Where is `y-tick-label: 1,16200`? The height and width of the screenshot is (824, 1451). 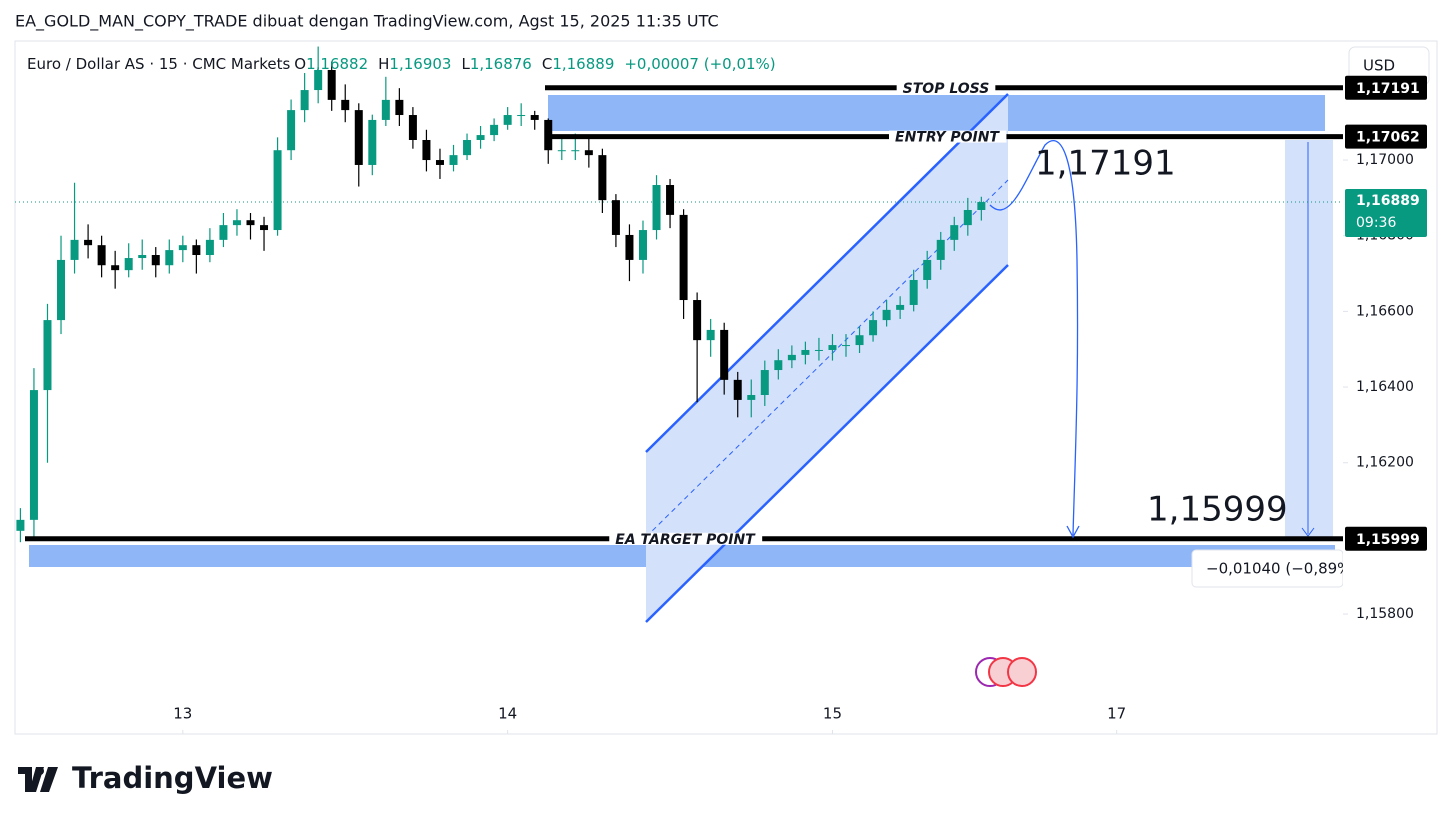
y-tick-label: 1,16200 is located at coordinates (1385, 463).